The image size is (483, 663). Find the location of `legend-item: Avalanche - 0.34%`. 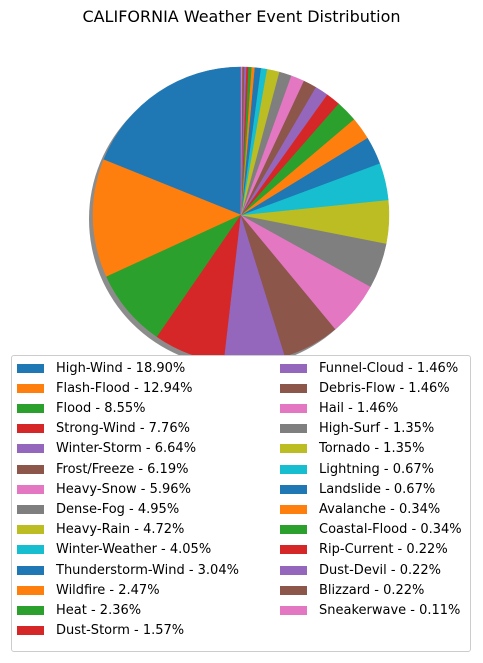

legend-item: Avalanche - 0.34% is located at coordinates (360, 509).